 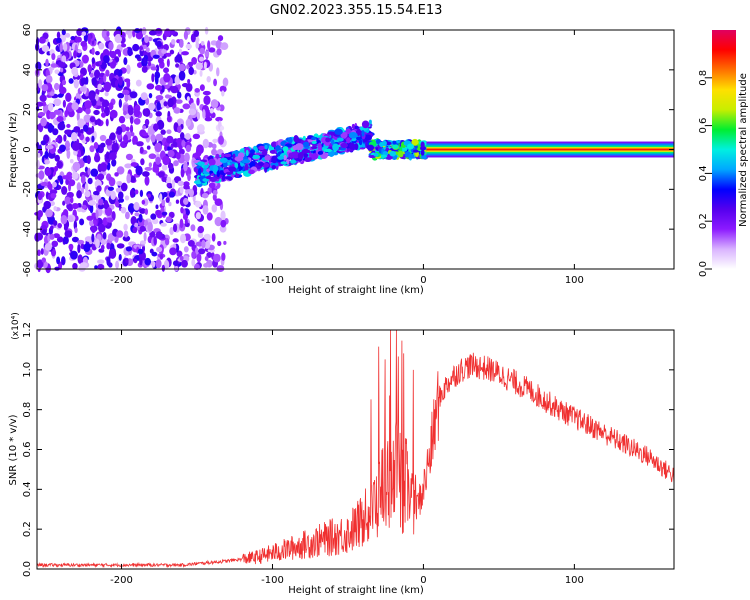 I want to click on snr-xlabel: Height of straight line (km), so click(x=356, y=590).